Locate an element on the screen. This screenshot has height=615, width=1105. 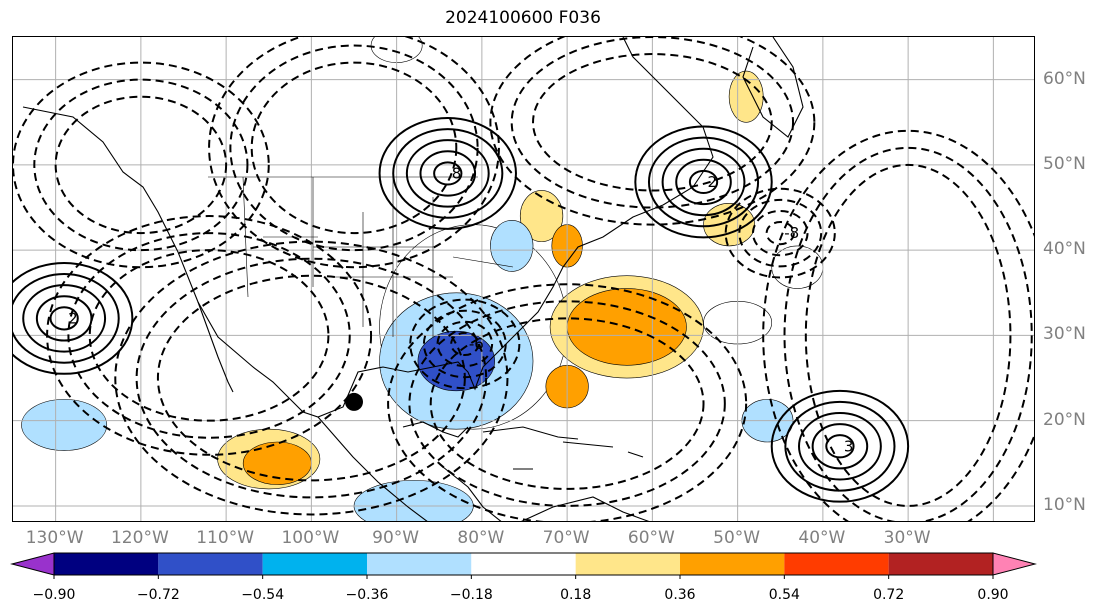
colorbar-tick-label: −0.36 is located at coordinates (367, 595).